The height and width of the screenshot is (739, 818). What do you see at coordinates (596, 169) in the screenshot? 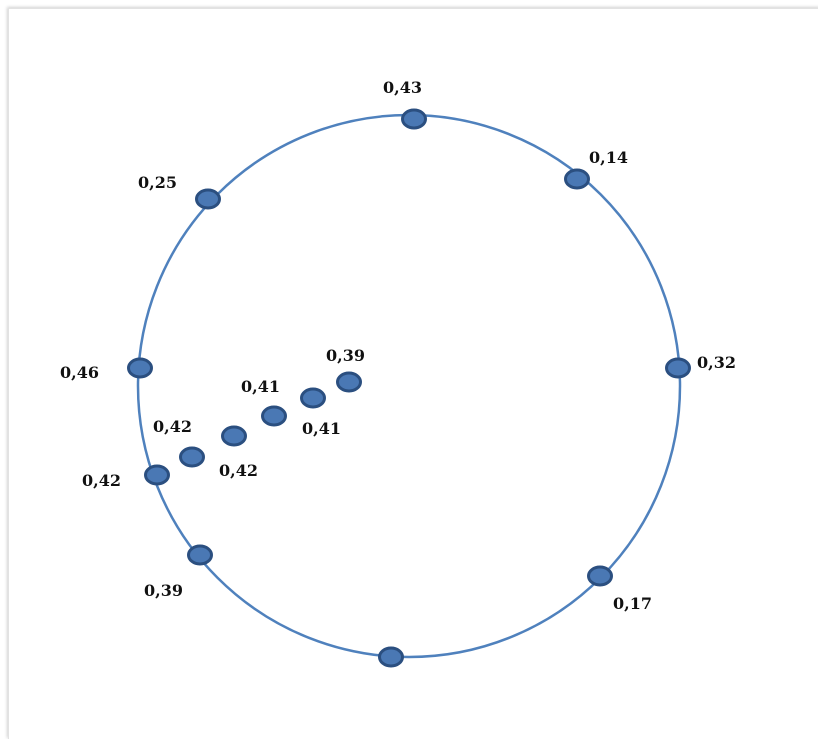
I see `node-0,14: 0,14` at bounding box center [596, 169].